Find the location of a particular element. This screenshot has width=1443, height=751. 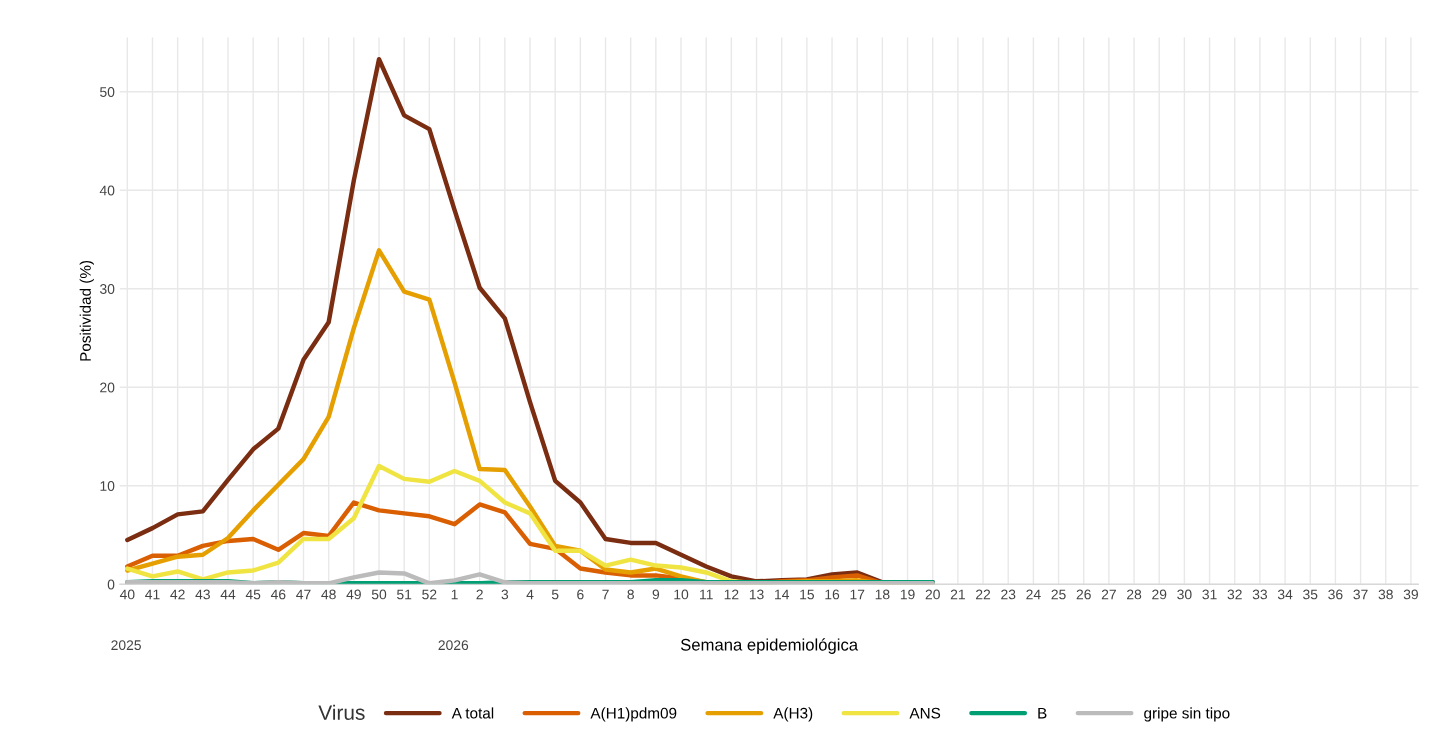

y-tick-label: 50 is located at coordinates (107, 92).